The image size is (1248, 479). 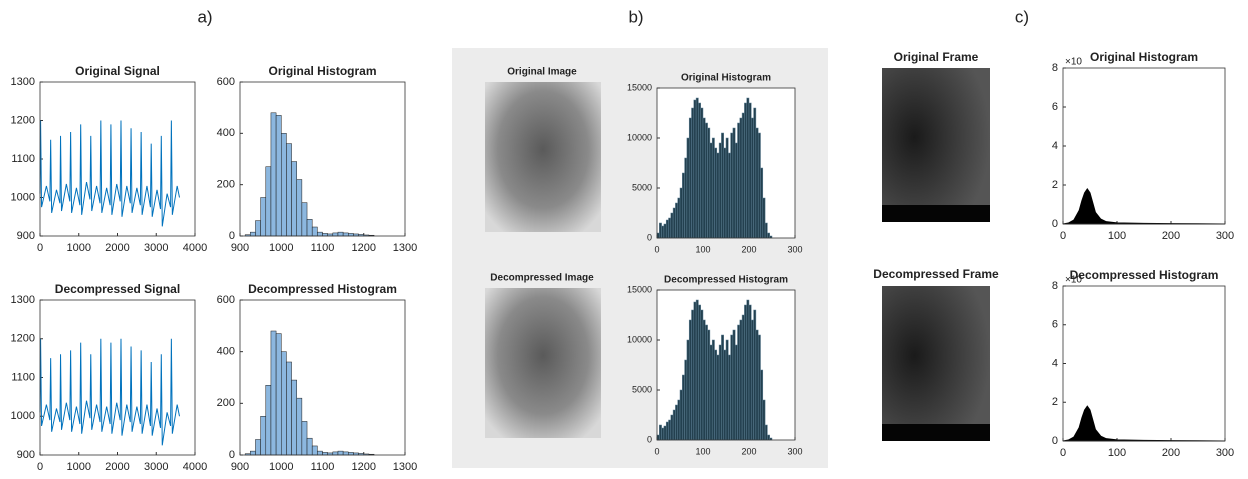 I want to click on y-tick-label: 8, so click(x=1055, y=286).